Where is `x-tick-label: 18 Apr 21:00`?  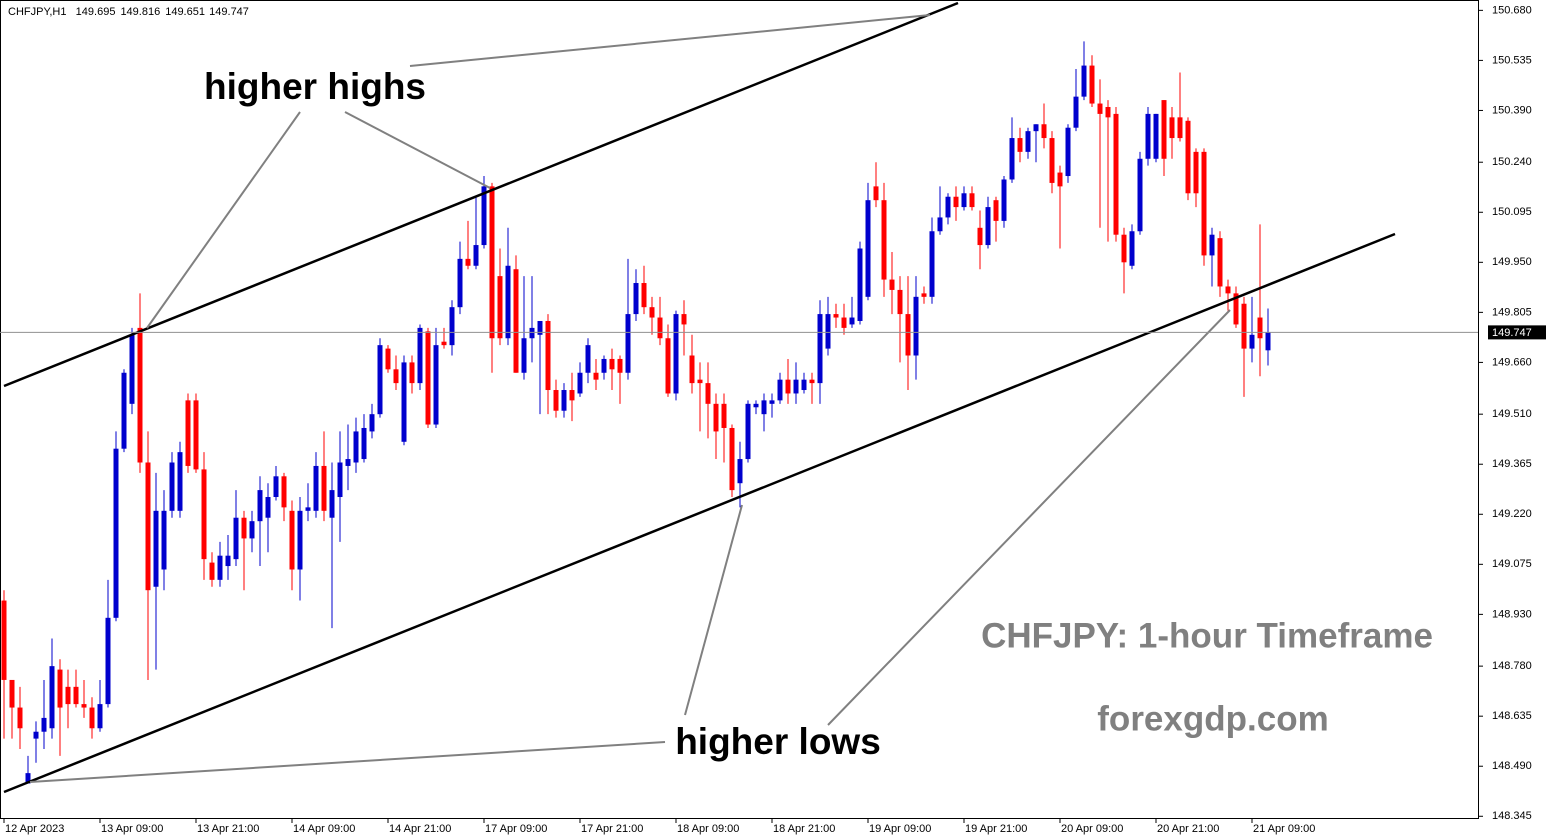
x-tick-label: 18 Apr 21:00 is located at coordinates (804, 829).